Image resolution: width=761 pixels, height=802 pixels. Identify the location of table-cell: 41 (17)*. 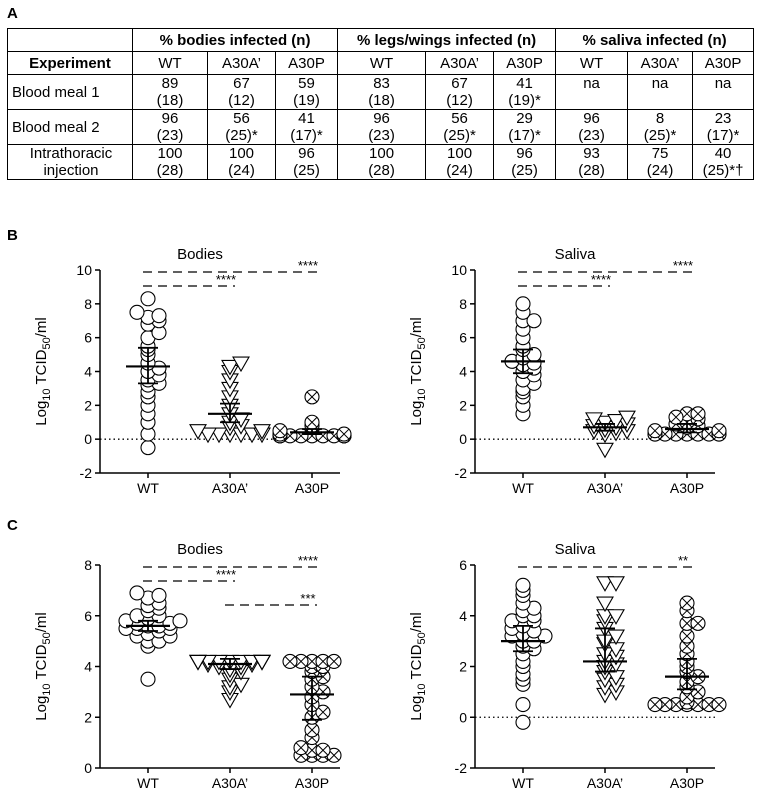
(306, 127).